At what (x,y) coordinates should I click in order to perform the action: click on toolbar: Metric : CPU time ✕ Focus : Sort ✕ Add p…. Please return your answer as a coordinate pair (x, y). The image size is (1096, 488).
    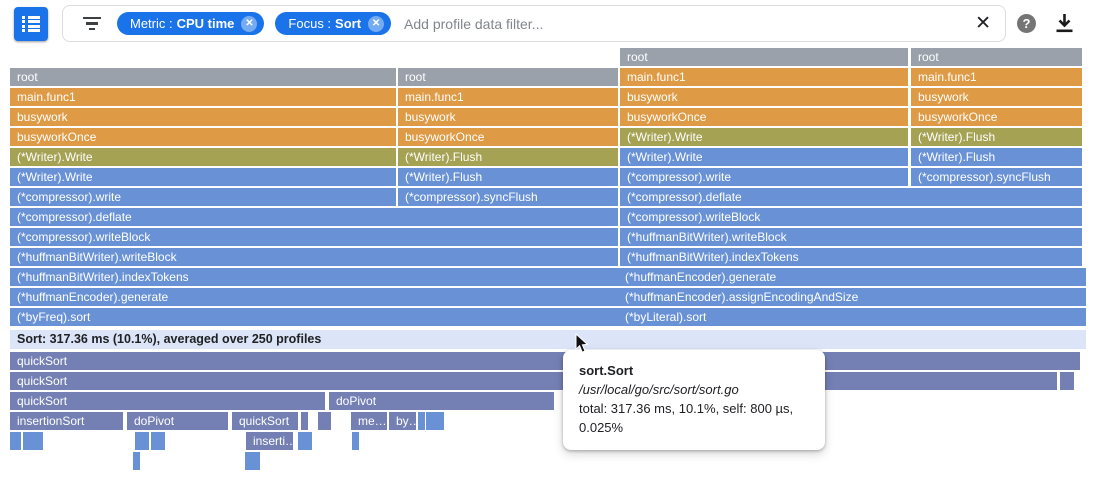
    Looking at the image, I should click on (548, 24).